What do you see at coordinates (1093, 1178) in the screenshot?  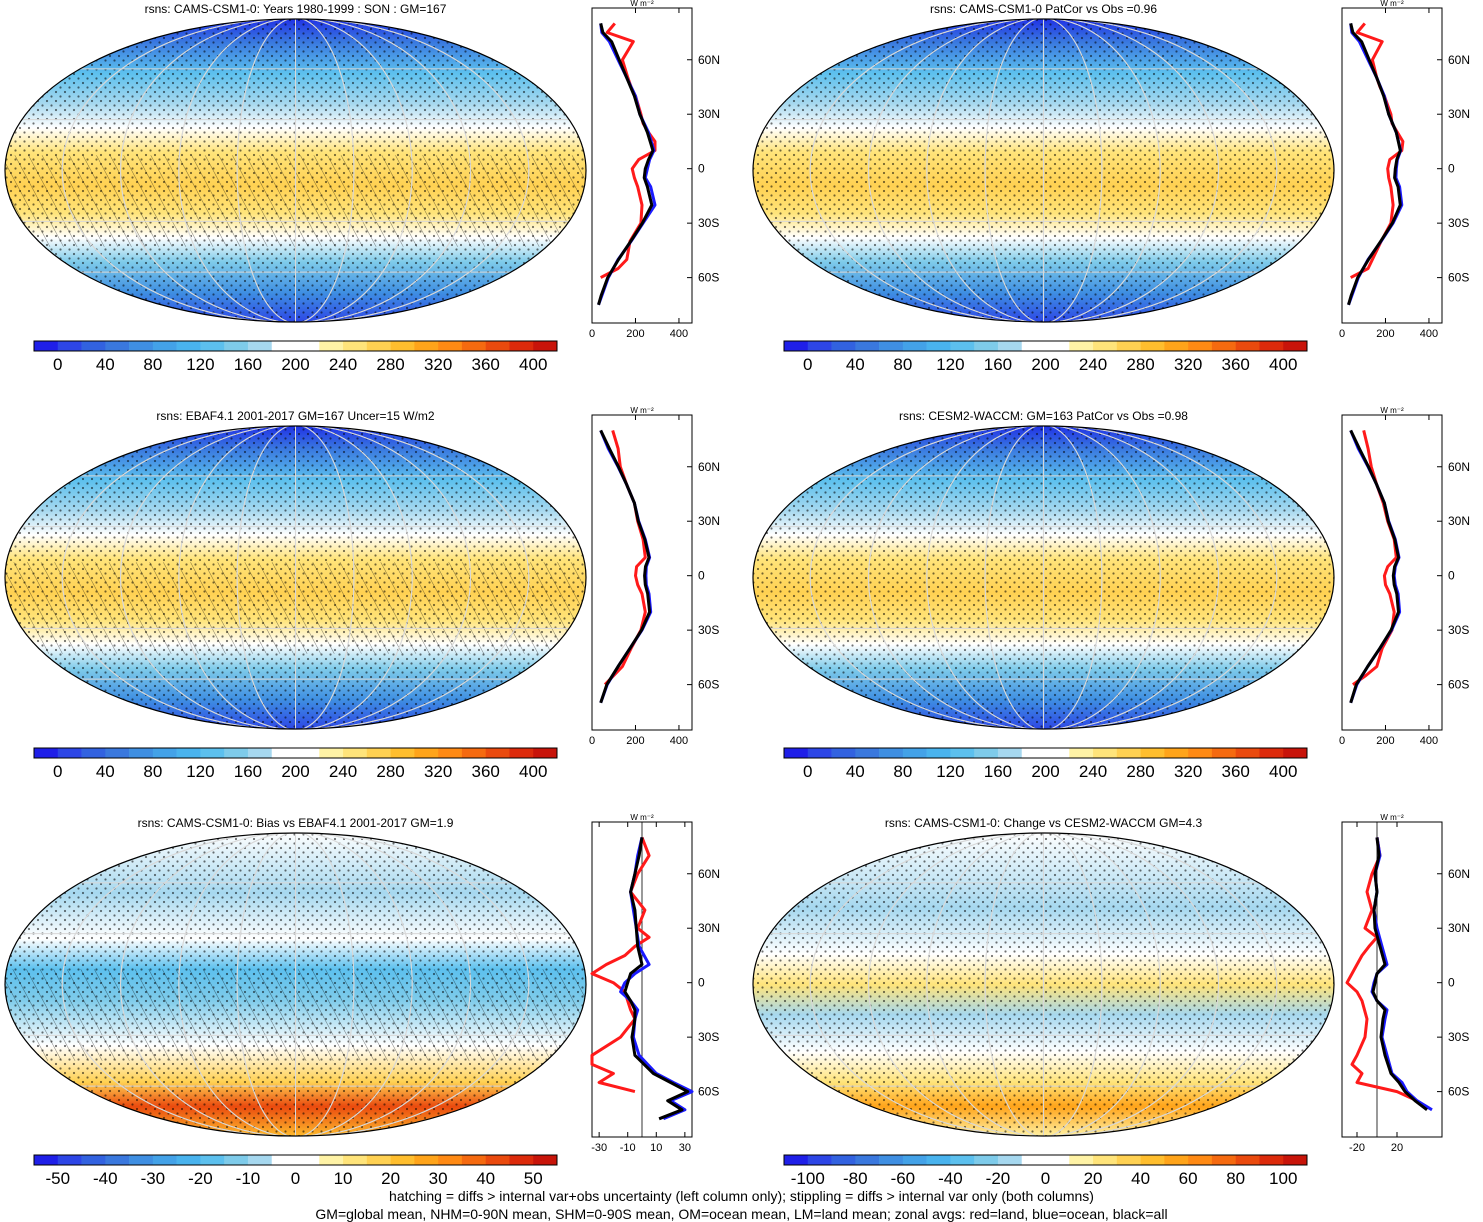 I see `colorbar-label: 20` at bounding box center [1093, 1178].